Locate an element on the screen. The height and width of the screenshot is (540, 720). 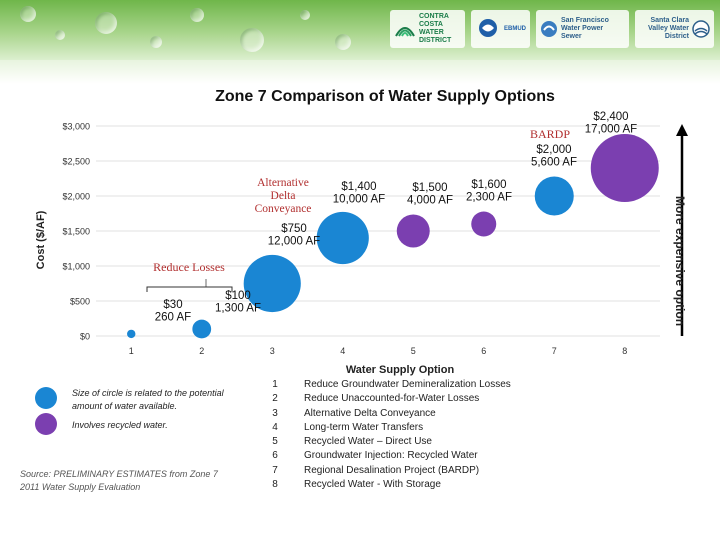
data-label-option-2: $100 is located at coordinates (238, 296).